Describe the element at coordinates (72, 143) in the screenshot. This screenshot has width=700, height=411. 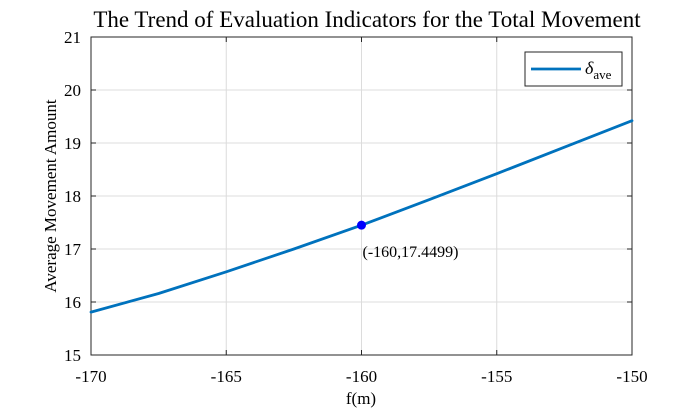
I see `y-tick-label: 19` at that location.